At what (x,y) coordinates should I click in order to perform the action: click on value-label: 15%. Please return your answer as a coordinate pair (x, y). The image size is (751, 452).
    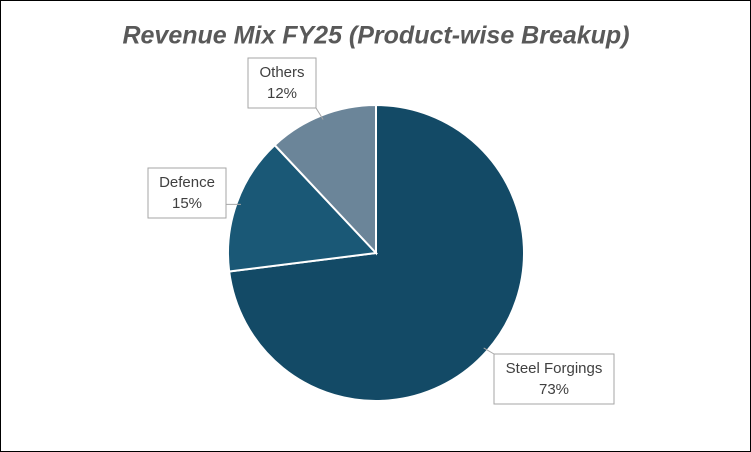
    Looking at the image, I should click on (187, 203).